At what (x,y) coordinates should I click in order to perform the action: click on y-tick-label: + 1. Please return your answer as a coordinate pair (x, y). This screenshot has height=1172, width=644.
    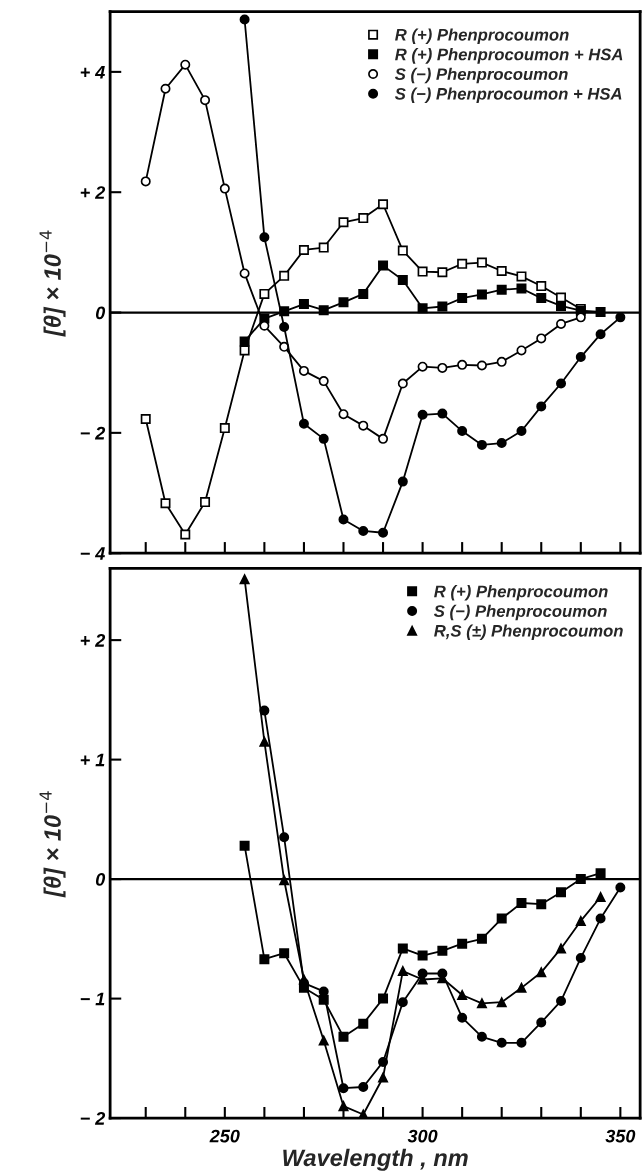
    Looking at the image, I should click on (92, 760).